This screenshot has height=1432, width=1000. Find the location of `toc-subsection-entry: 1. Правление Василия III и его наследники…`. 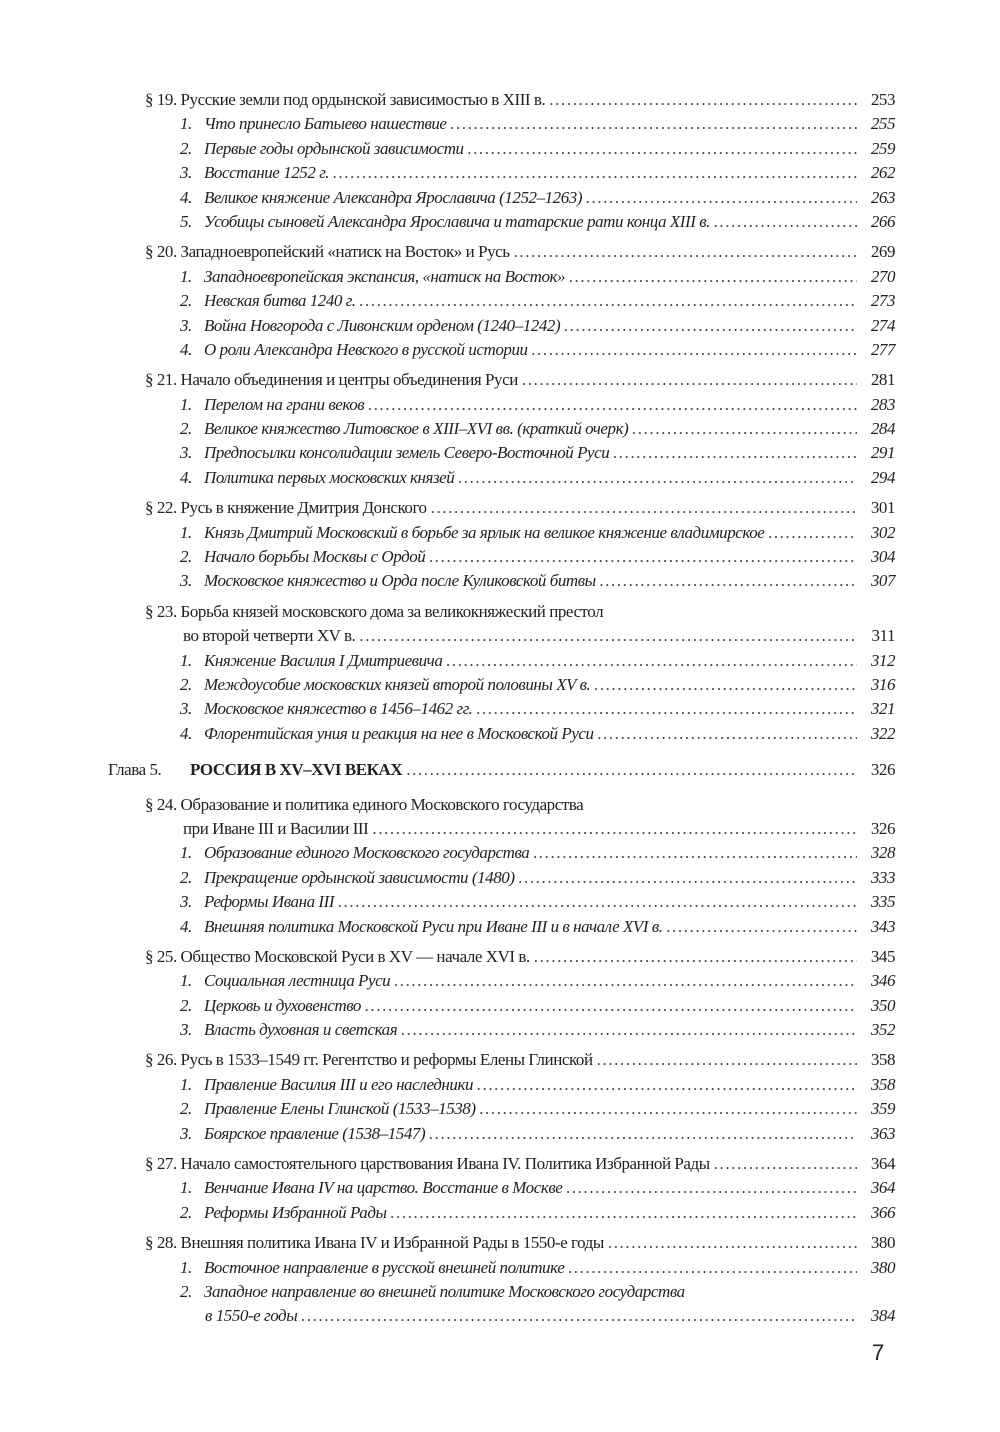

toc-subsection-entry: 1. Правление Василия III и его наследники… is located at coordinates (537, 1085).